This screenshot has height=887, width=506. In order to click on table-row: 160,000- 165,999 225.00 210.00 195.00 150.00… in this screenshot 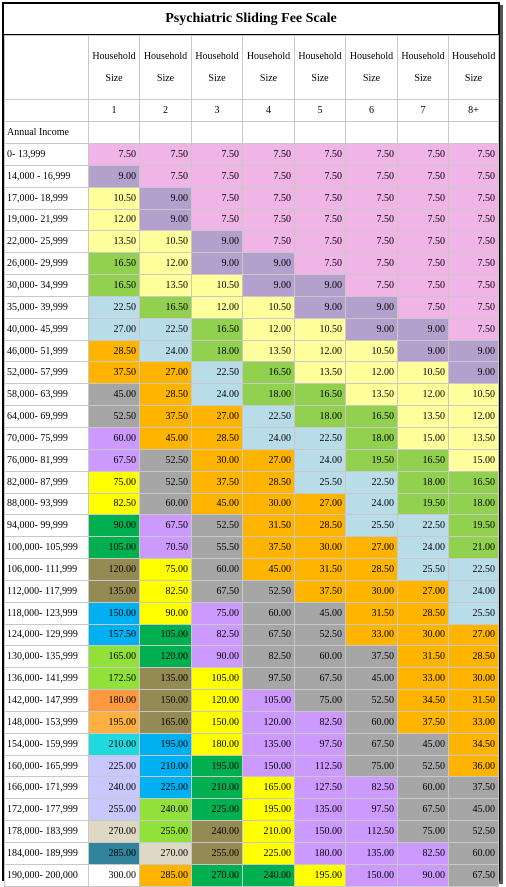, I will do `click(251, 766)`.